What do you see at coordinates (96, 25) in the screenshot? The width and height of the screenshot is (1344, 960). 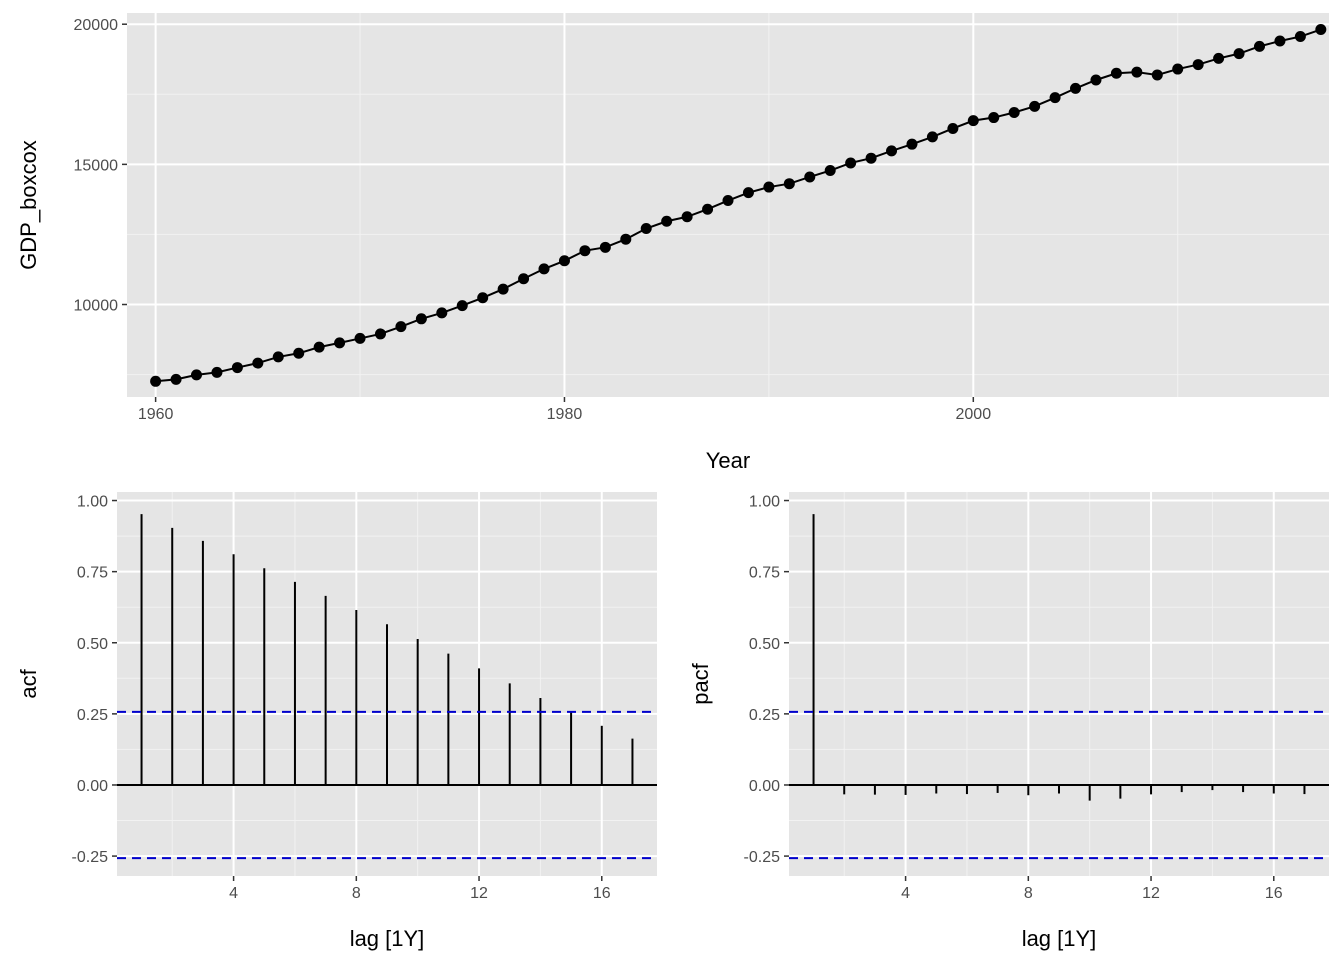 I see `y-tick-label: 20000` at bounding box center [96, 25].